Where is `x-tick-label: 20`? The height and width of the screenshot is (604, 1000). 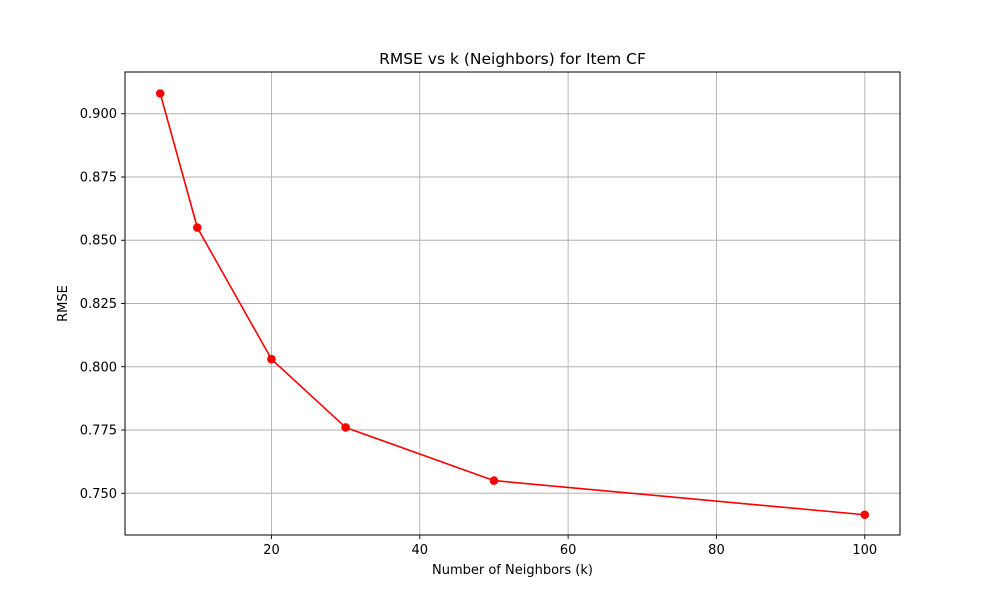 x-tick-label: 20 is located at coordinates (271, 550).